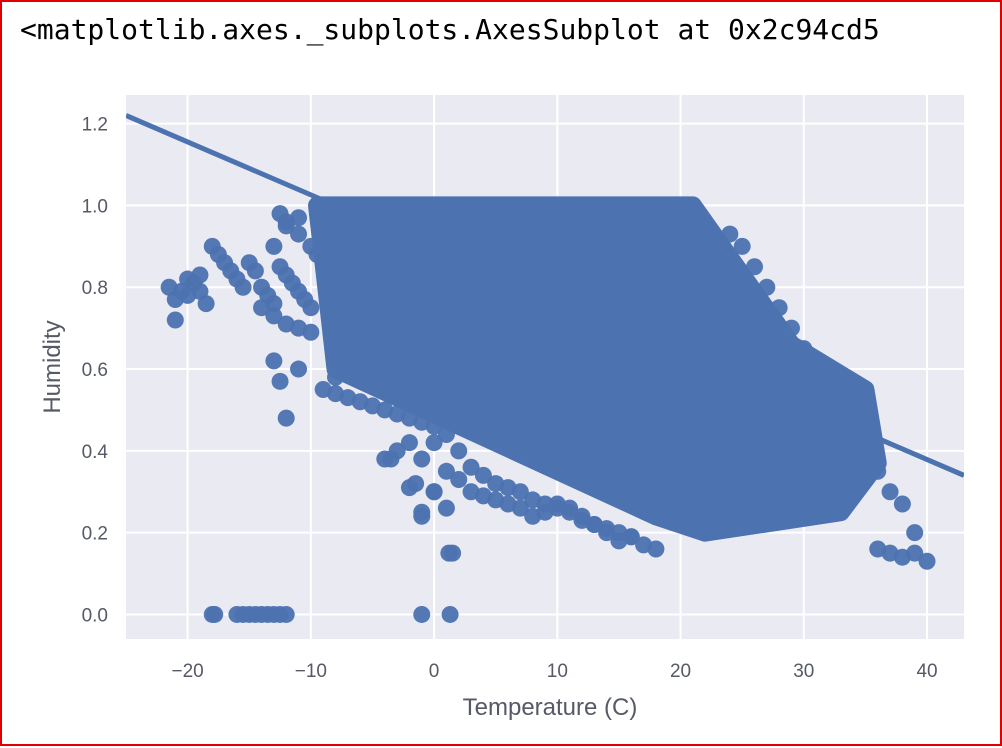  Describe the element at coordinates (95, 452) in the screenshot. I see `y-tick-label: 0.4` at that location.